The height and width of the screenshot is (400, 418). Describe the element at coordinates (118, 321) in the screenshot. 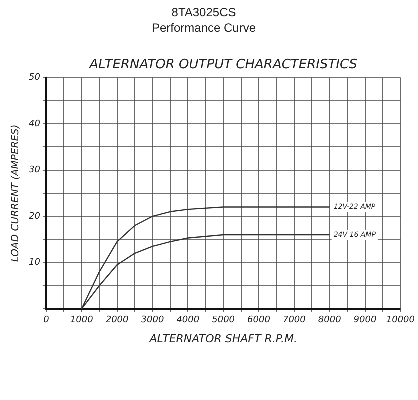

I see `x-tick-label: 2000` at that location.